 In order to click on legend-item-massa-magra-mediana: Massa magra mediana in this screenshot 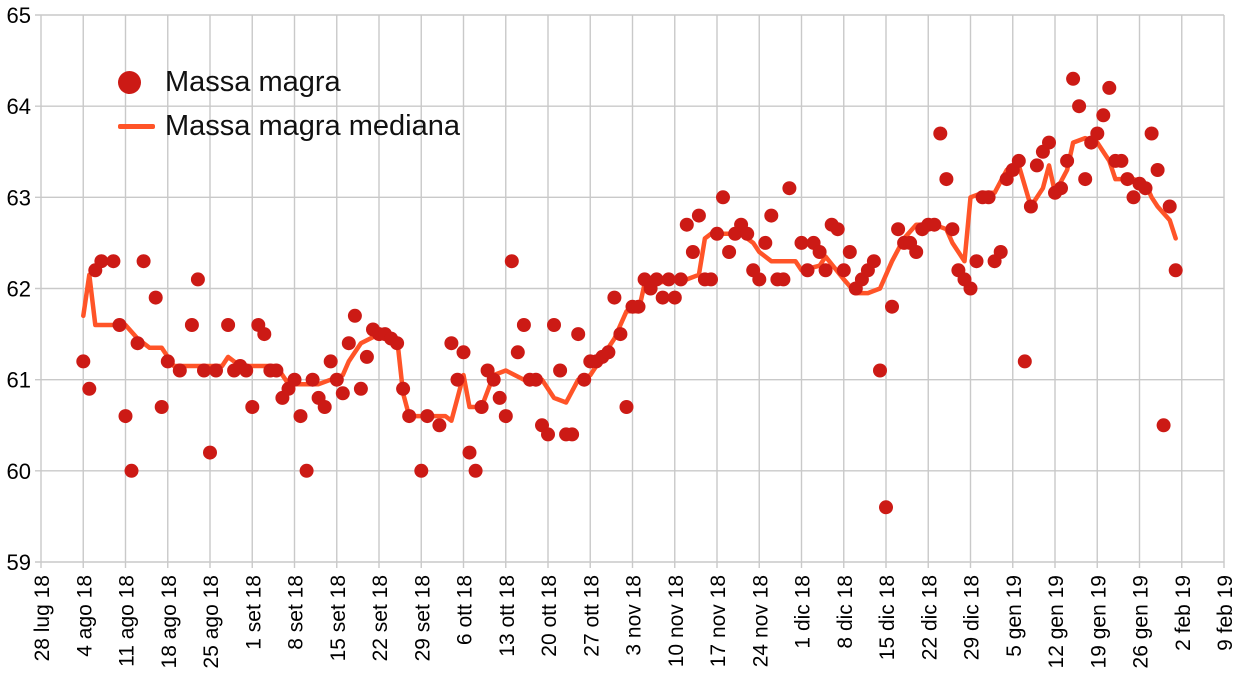, I will do `click(289, 126)`.